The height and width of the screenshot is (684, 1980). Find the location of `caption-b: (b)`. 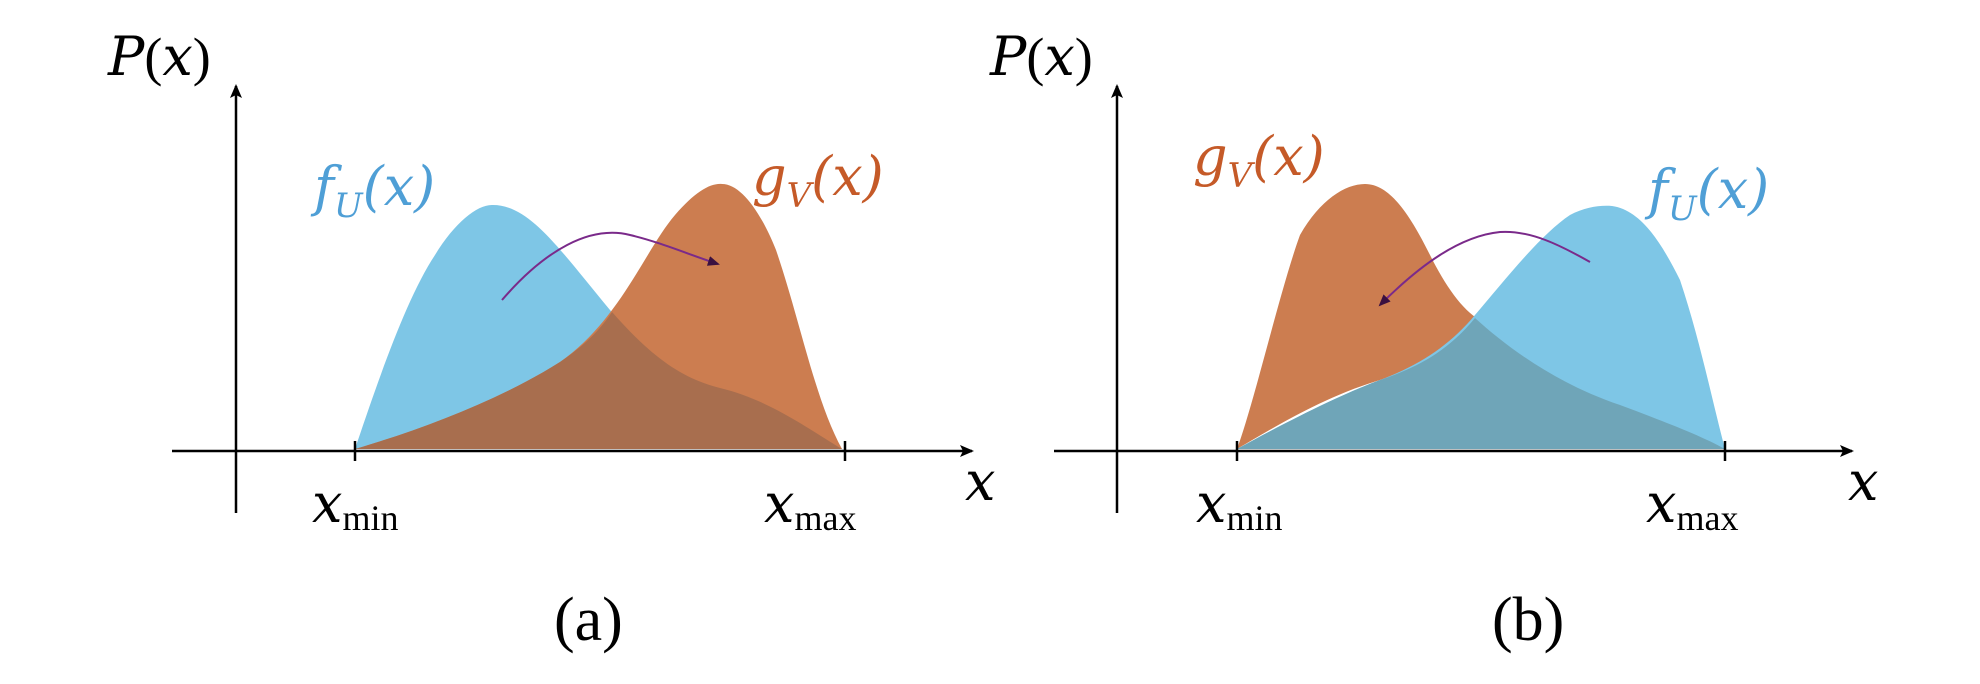

caption-b: (b) is located at coordinates (1528, 620).